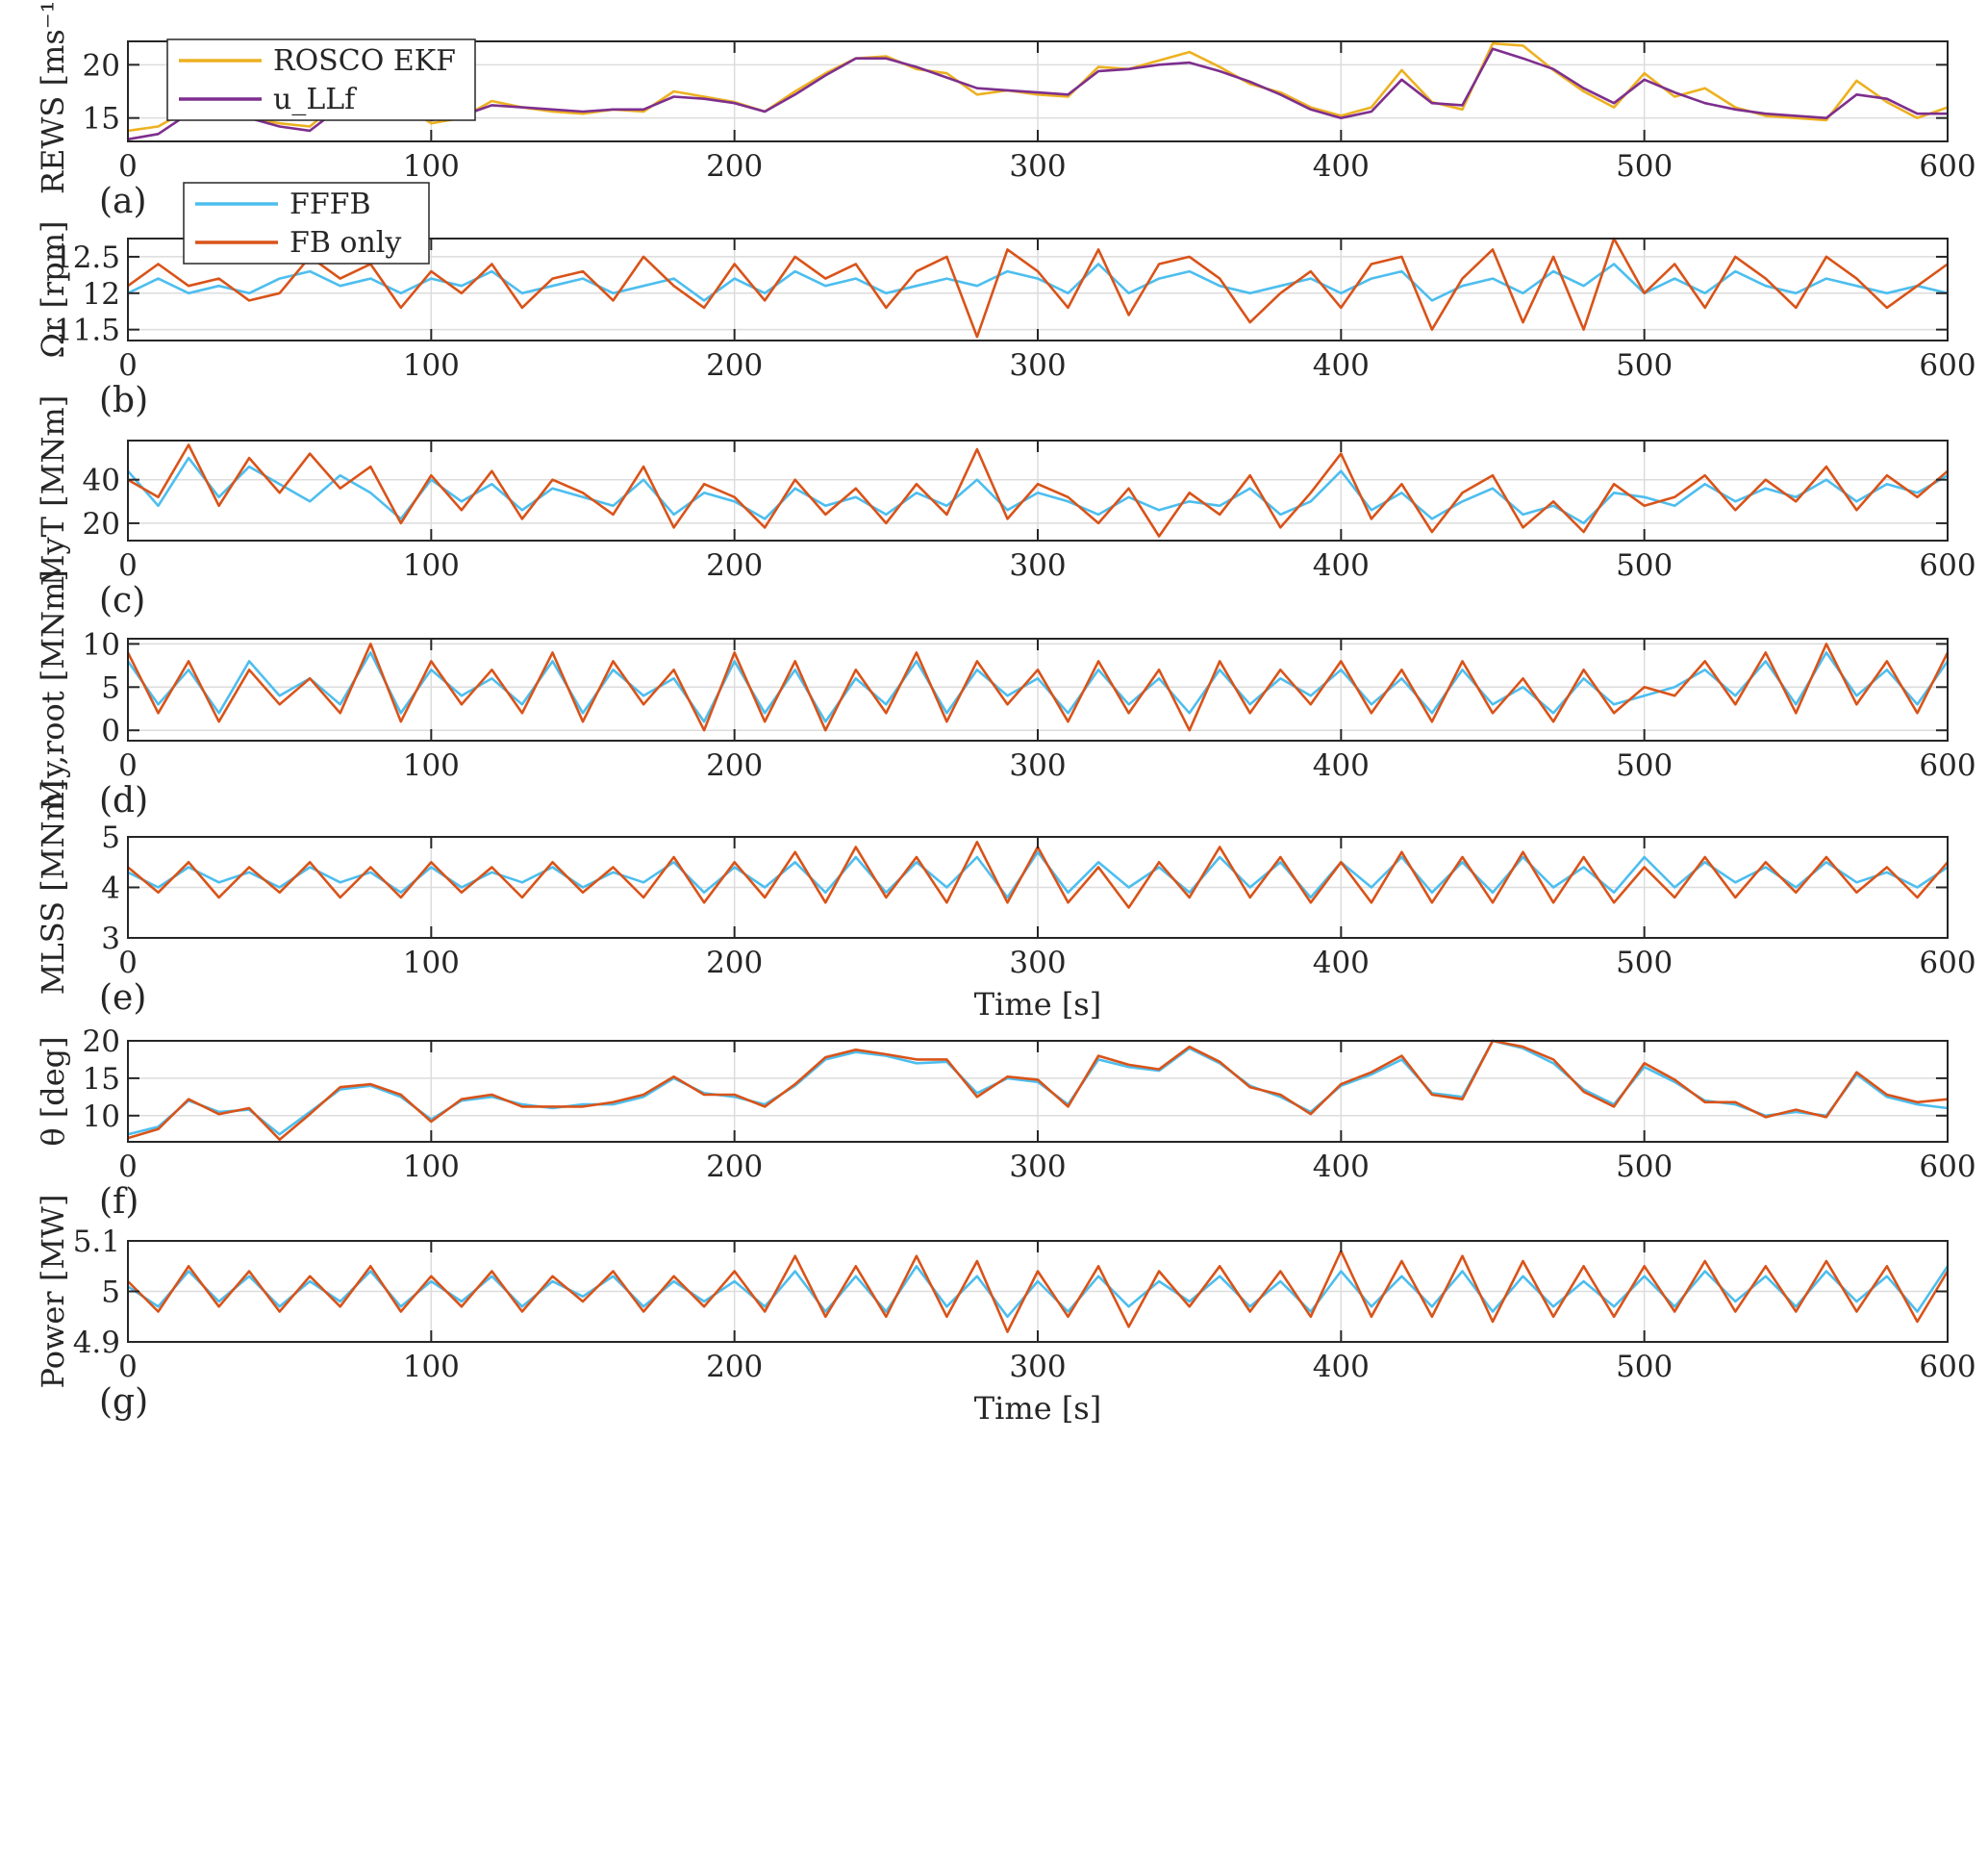  I want to click on y-tick-label: 11.5, so click(87, 331).